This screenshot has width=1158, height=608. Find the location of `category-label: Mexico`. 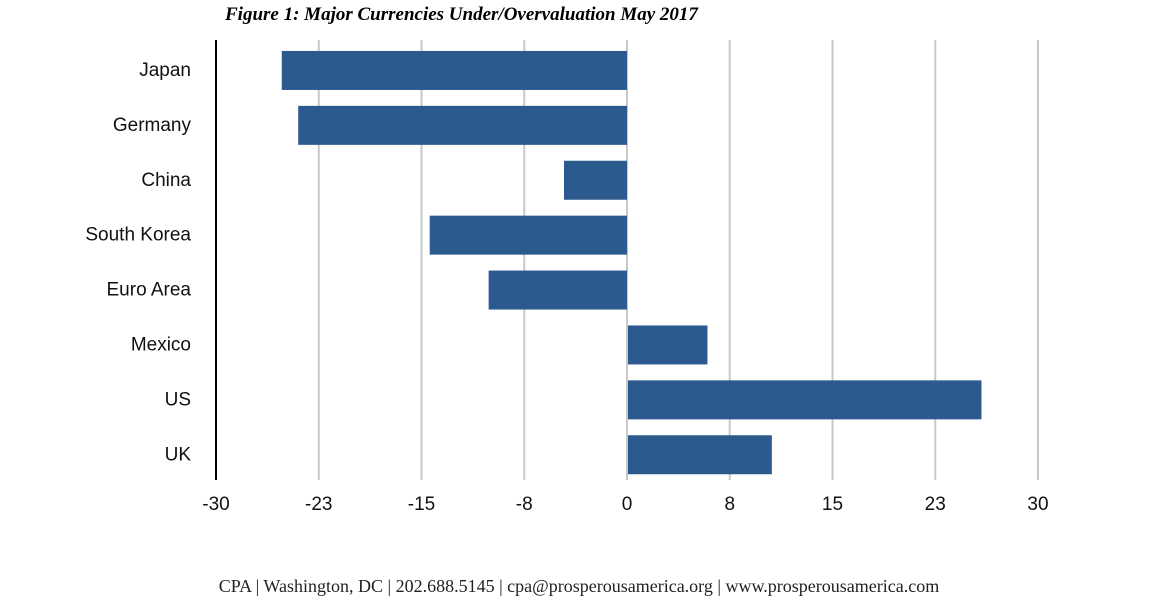

category-label: Mexico is located at coordinates (161, 344).